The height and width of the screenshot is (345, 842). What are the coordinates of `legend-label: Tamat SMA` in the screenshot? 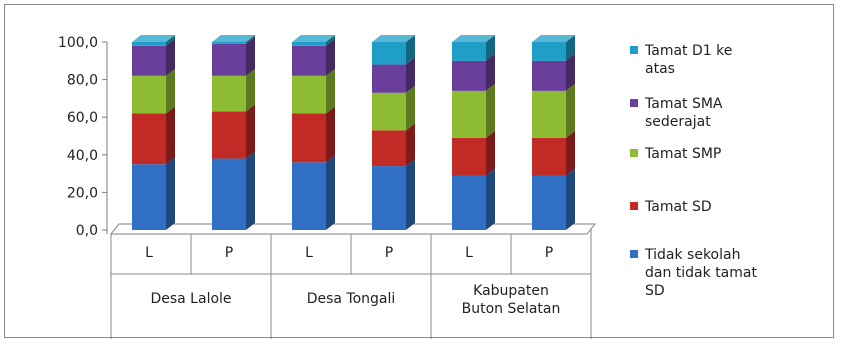 It's located at (683, 104).